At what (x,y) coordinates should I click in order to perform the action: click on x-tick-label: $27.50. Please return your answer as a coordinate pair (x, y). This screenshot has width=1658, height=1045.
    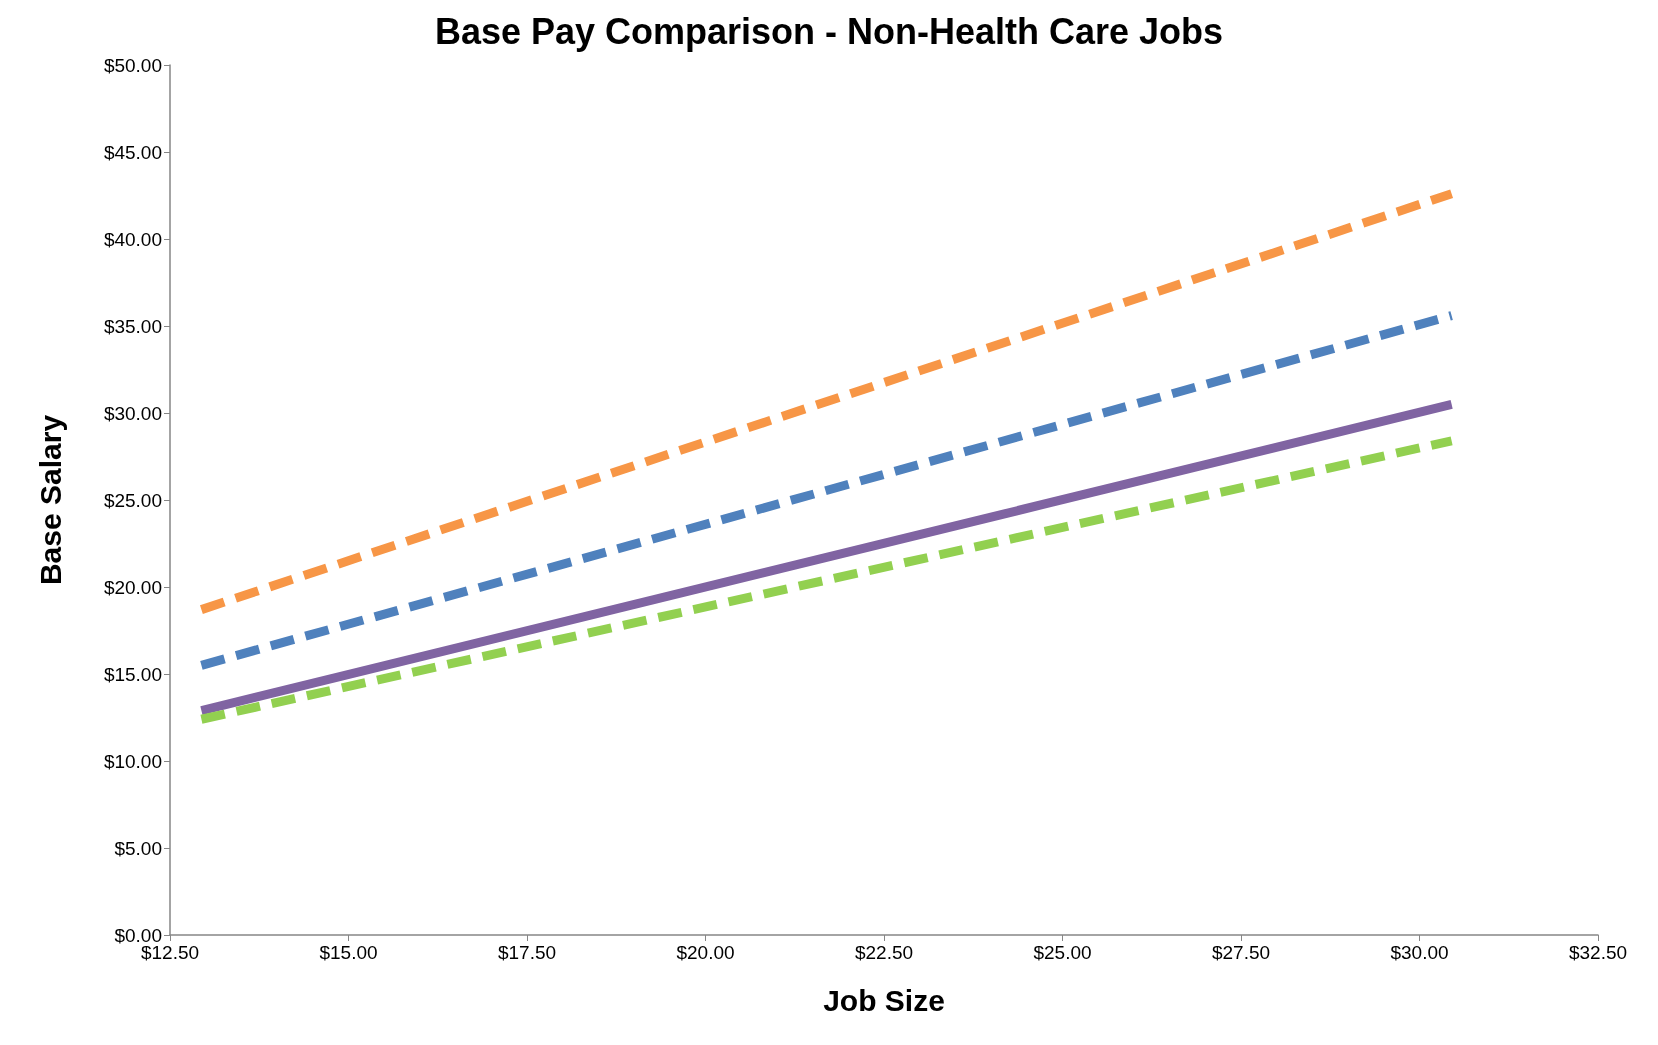
    Looking at the image, I should click on (1241, 952).